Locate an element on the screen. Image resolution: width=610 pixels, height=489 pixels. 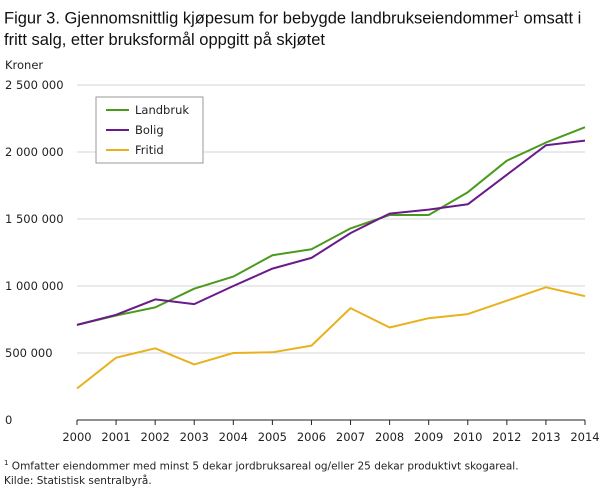
y-tick-label: 2 000 000 is located at coordinates (34, 152).